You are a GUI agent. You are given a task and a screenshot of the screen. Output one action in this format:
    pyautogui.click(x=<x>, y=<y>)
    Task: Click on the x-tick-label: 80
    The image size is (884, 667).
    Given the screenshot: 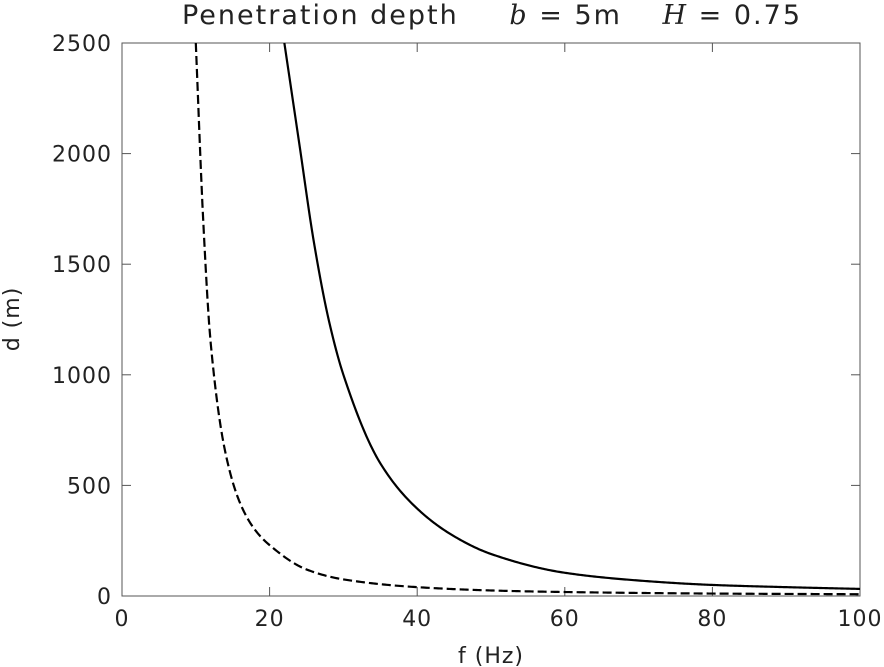 What is the action you would take?
    pyautogui.click(x=712, y=619)
    